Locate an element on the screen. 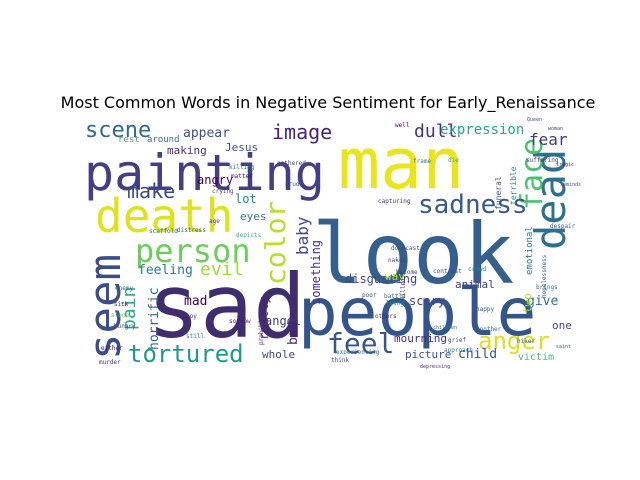  word-tortured: tortured is located at coordinates (186, 354).